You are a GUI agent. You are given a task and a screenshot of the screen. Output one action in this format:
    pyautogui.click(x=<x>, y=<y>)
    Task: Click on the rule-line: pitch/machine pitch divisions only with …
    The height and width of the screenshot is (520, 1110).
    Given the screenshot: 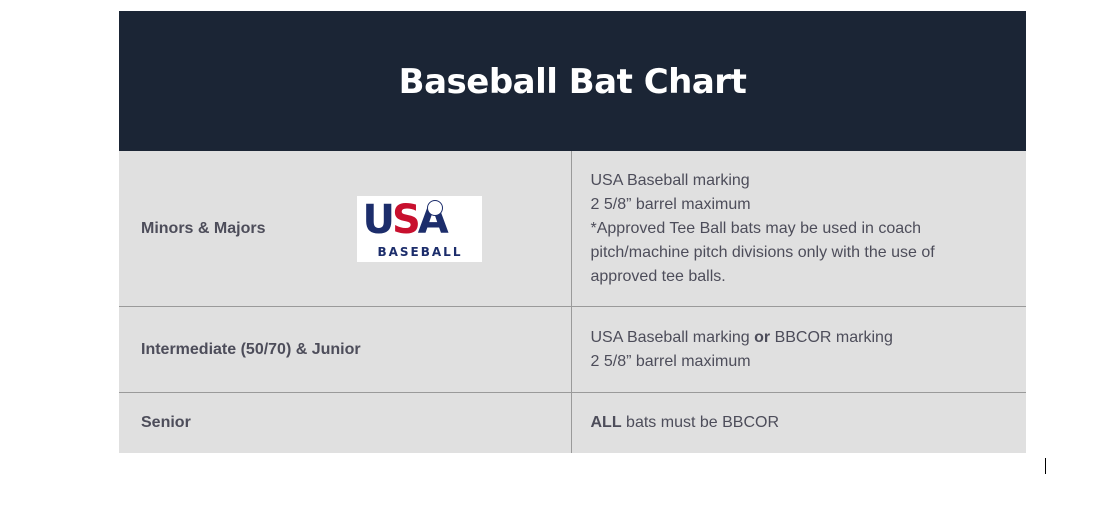 What is the action you would take?
    pyautogui.click(x=762, y=252)
    